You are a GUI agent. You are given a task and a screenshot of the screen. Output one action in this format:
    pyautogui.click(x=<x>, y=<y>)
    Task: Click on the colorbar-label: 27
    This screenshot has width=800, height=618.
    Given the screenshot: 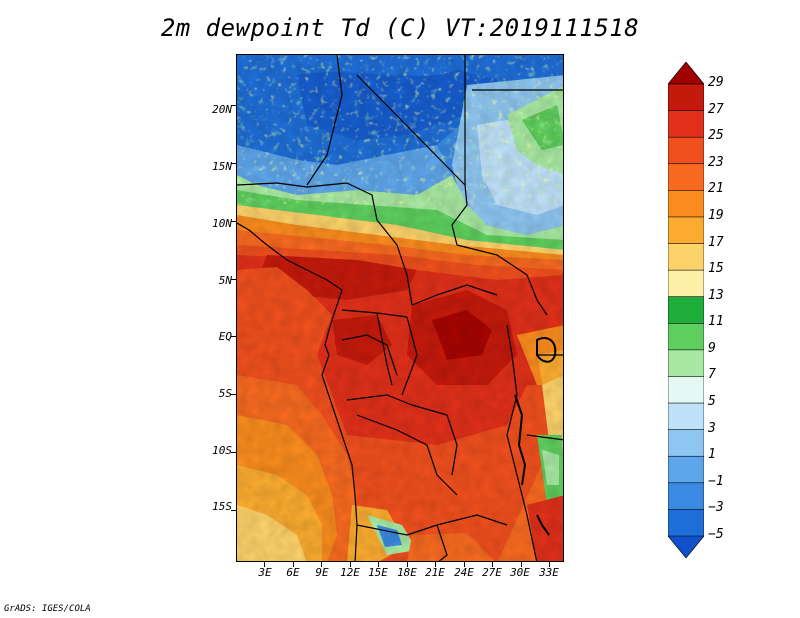 What is the action you would take?
    pyautogui.click(x=716, y=109)
    